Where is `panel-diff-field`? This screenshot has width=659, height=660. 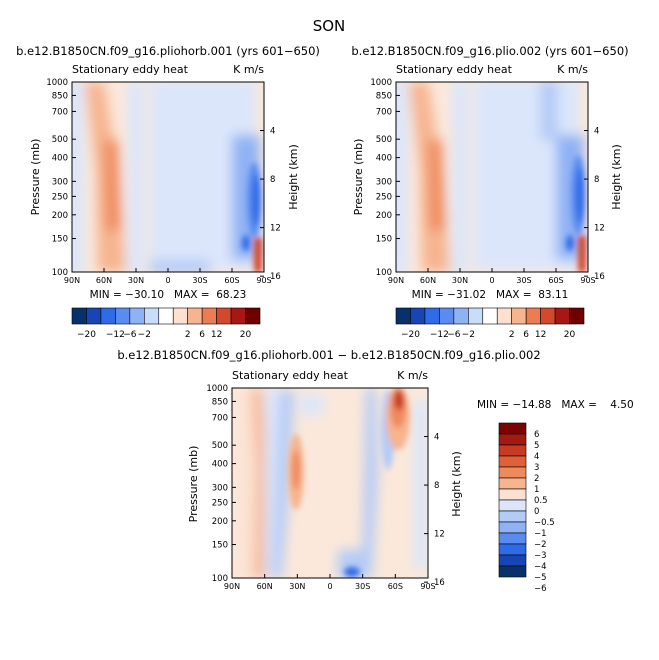
panel-diff-field is located at coordinates (330, 483).